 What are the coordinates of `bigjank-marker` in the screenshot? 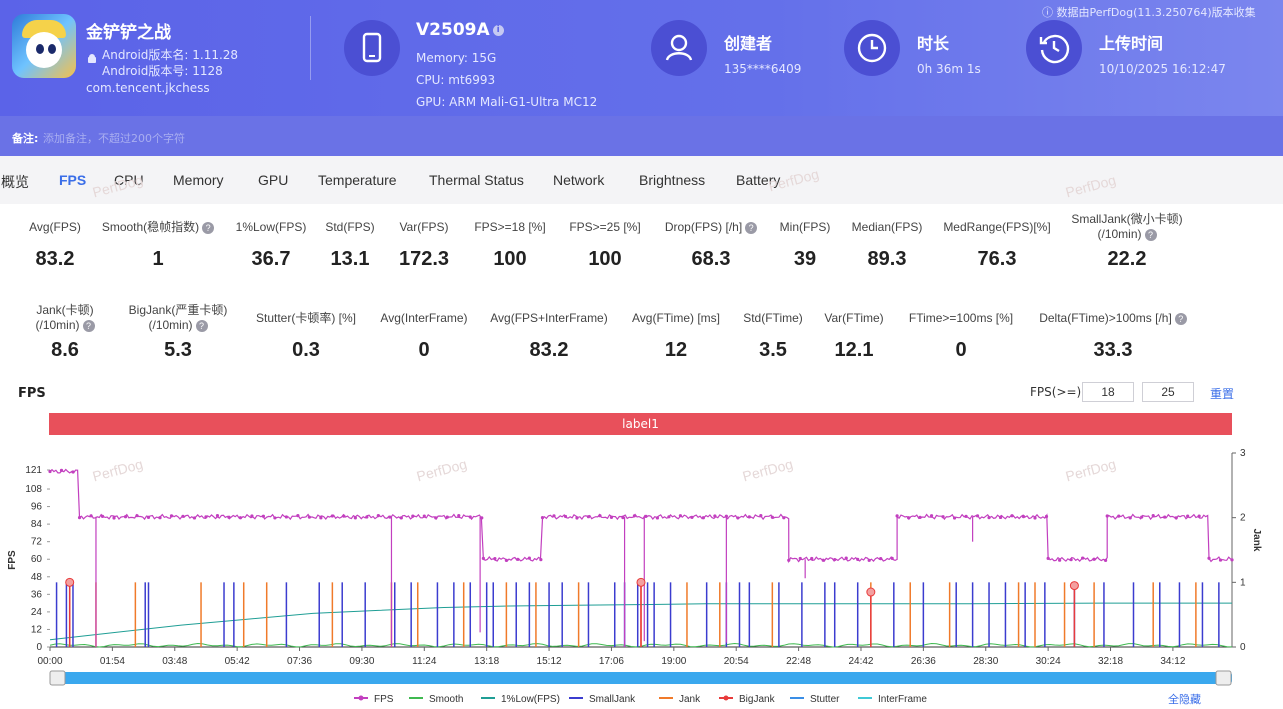 It's located at (871, 592).